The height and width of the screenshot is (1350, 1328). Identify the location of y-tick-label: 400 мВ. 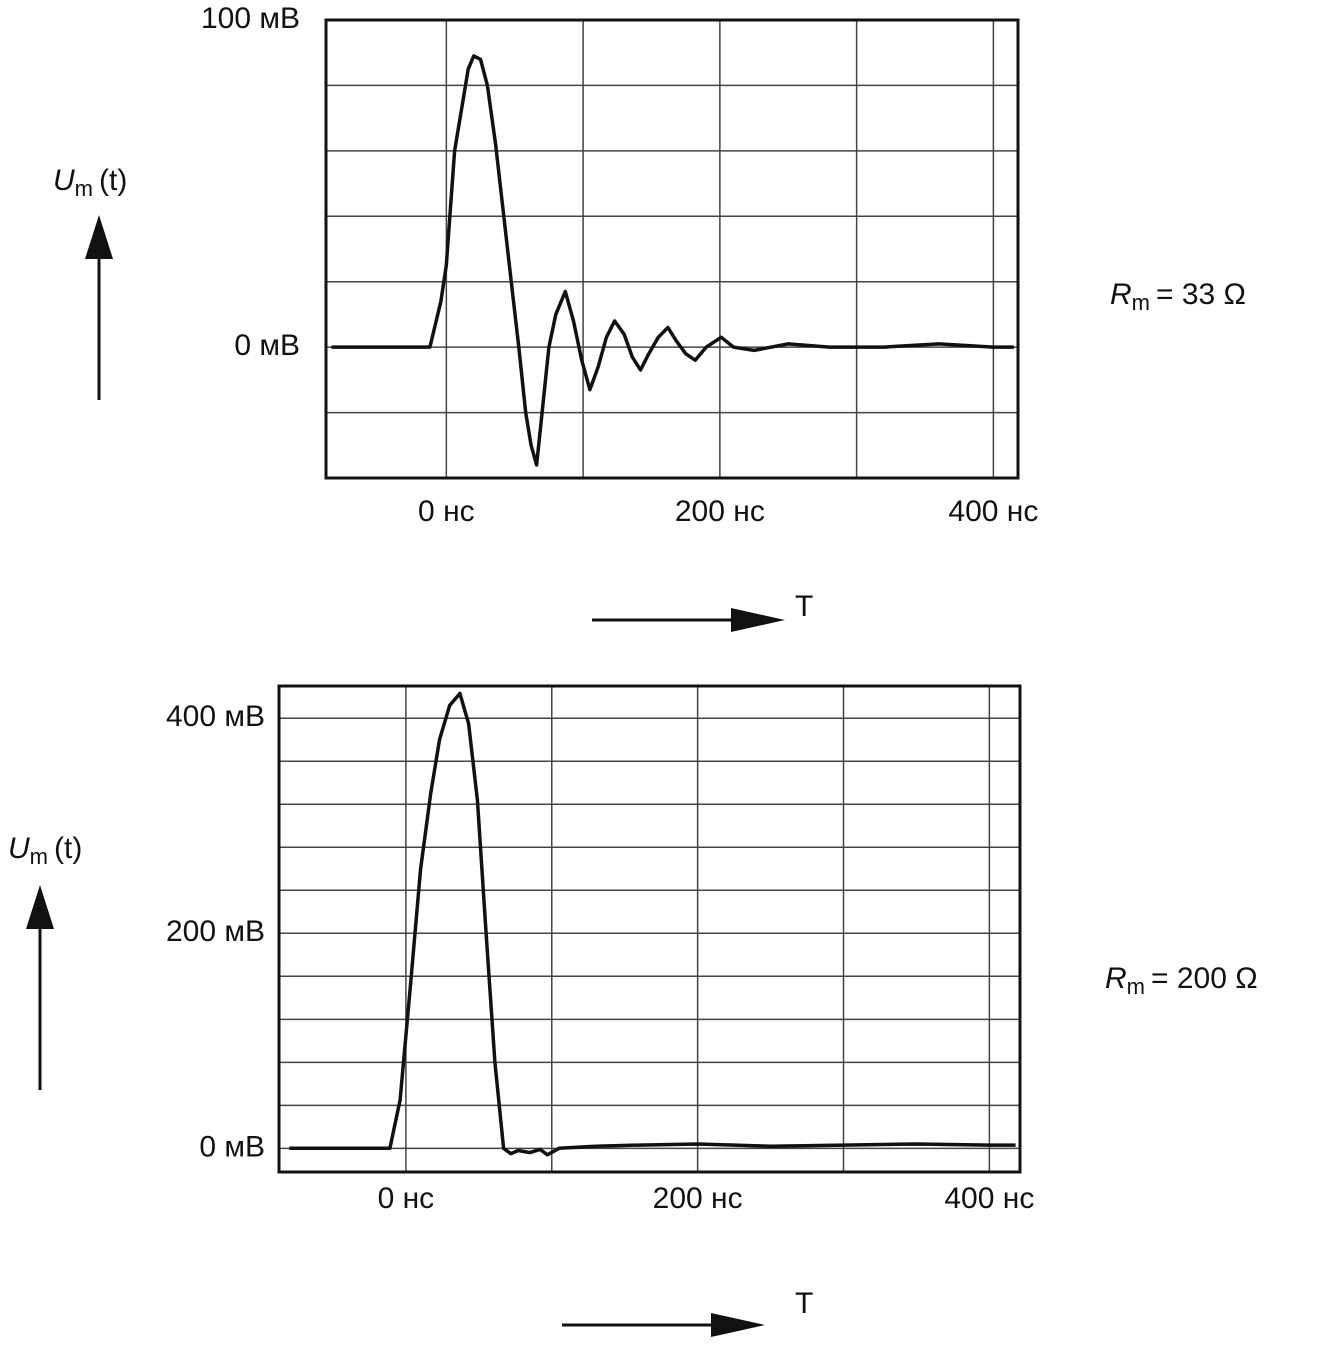
(215, 716).